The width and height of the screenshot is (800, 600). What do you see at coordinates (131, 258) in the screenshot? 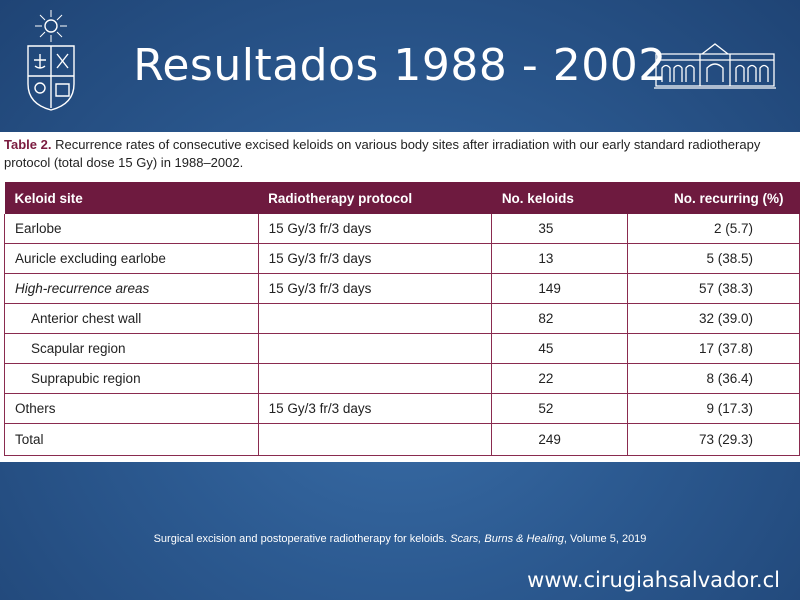
I see `keloid-site-cell: Auricle excluding earlobe` at bounding box center [131, 258].